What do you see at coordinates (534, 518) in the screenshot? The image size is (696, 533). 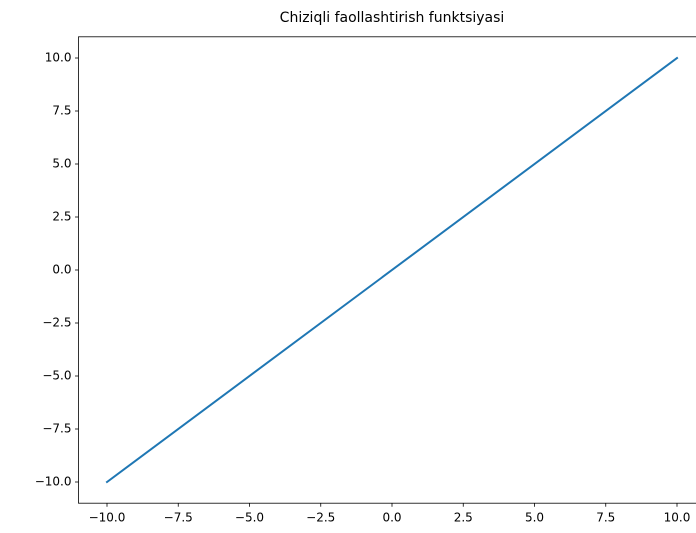 I see `x-tick-label: 5.0` at bounding box center [534, 518].